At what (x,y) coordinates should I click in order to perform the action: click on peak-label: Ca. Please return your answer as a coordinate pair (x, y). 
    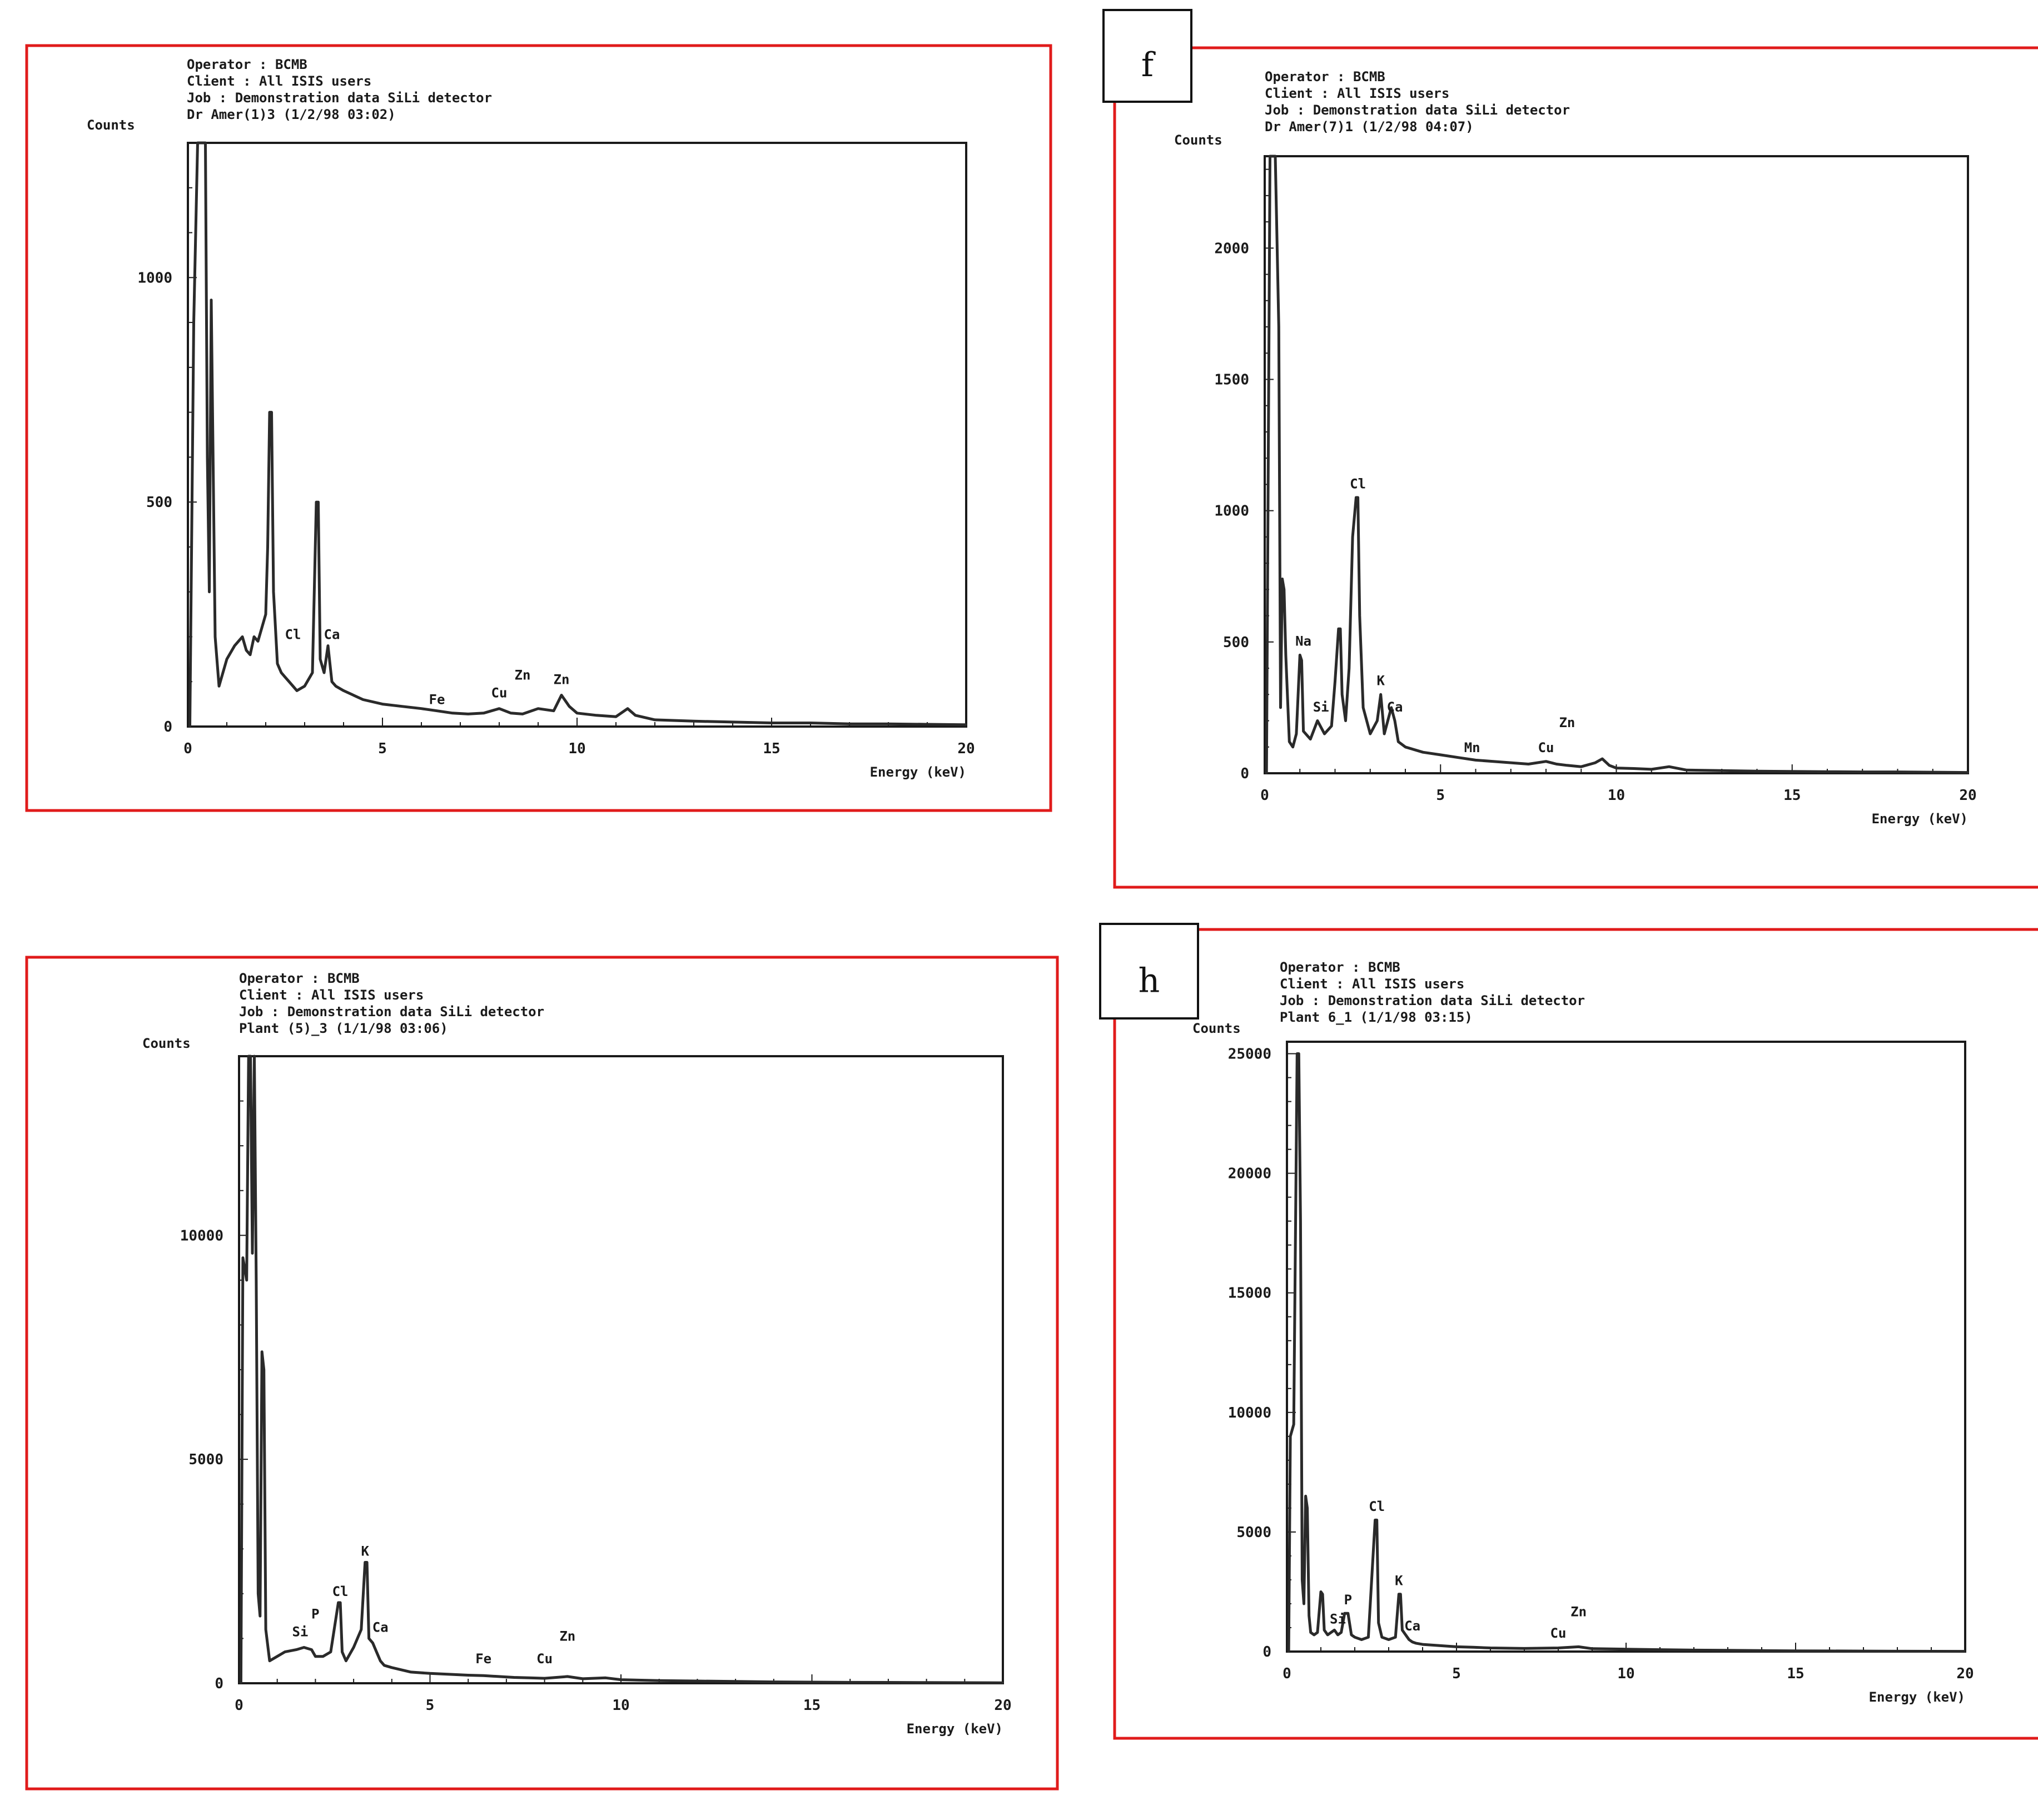
    Looking at the image, I should click on (1395, 707).